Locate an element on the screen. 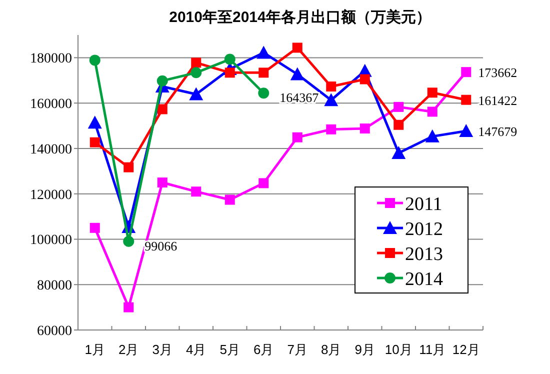  data-label: 164367 is located at coordinates (300, 98).